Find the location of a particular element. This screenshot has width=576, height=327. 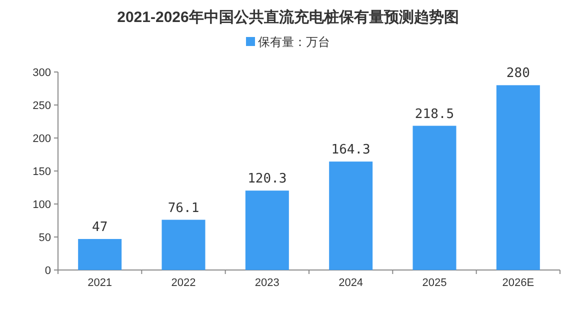

data-label: 47 is located at coordinates (100, 227).